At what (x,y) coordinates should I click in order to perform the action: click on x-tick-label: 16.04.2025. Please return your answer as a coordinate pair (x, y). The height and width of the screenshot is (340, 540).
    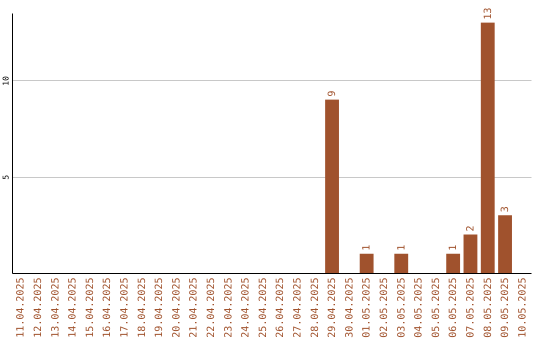
    Looking at the image, I should click on (108, 308).